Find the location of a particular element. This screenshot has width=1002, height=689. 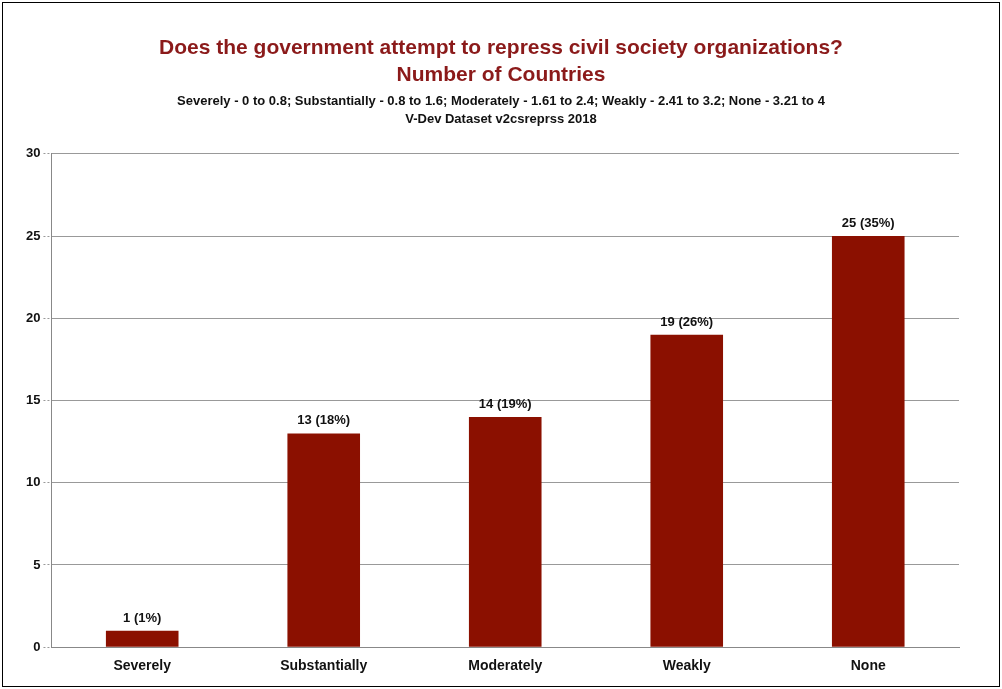

data-label: 14 (19%) is located at coordinates (505, 404).